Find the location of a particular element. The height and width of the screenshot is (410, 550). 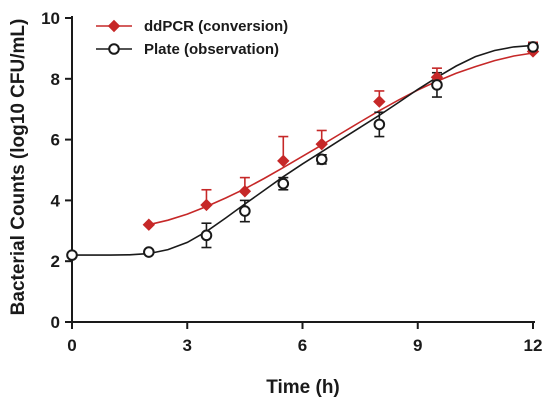

y-tick-label: 0 is located at coordinates (55, 322).